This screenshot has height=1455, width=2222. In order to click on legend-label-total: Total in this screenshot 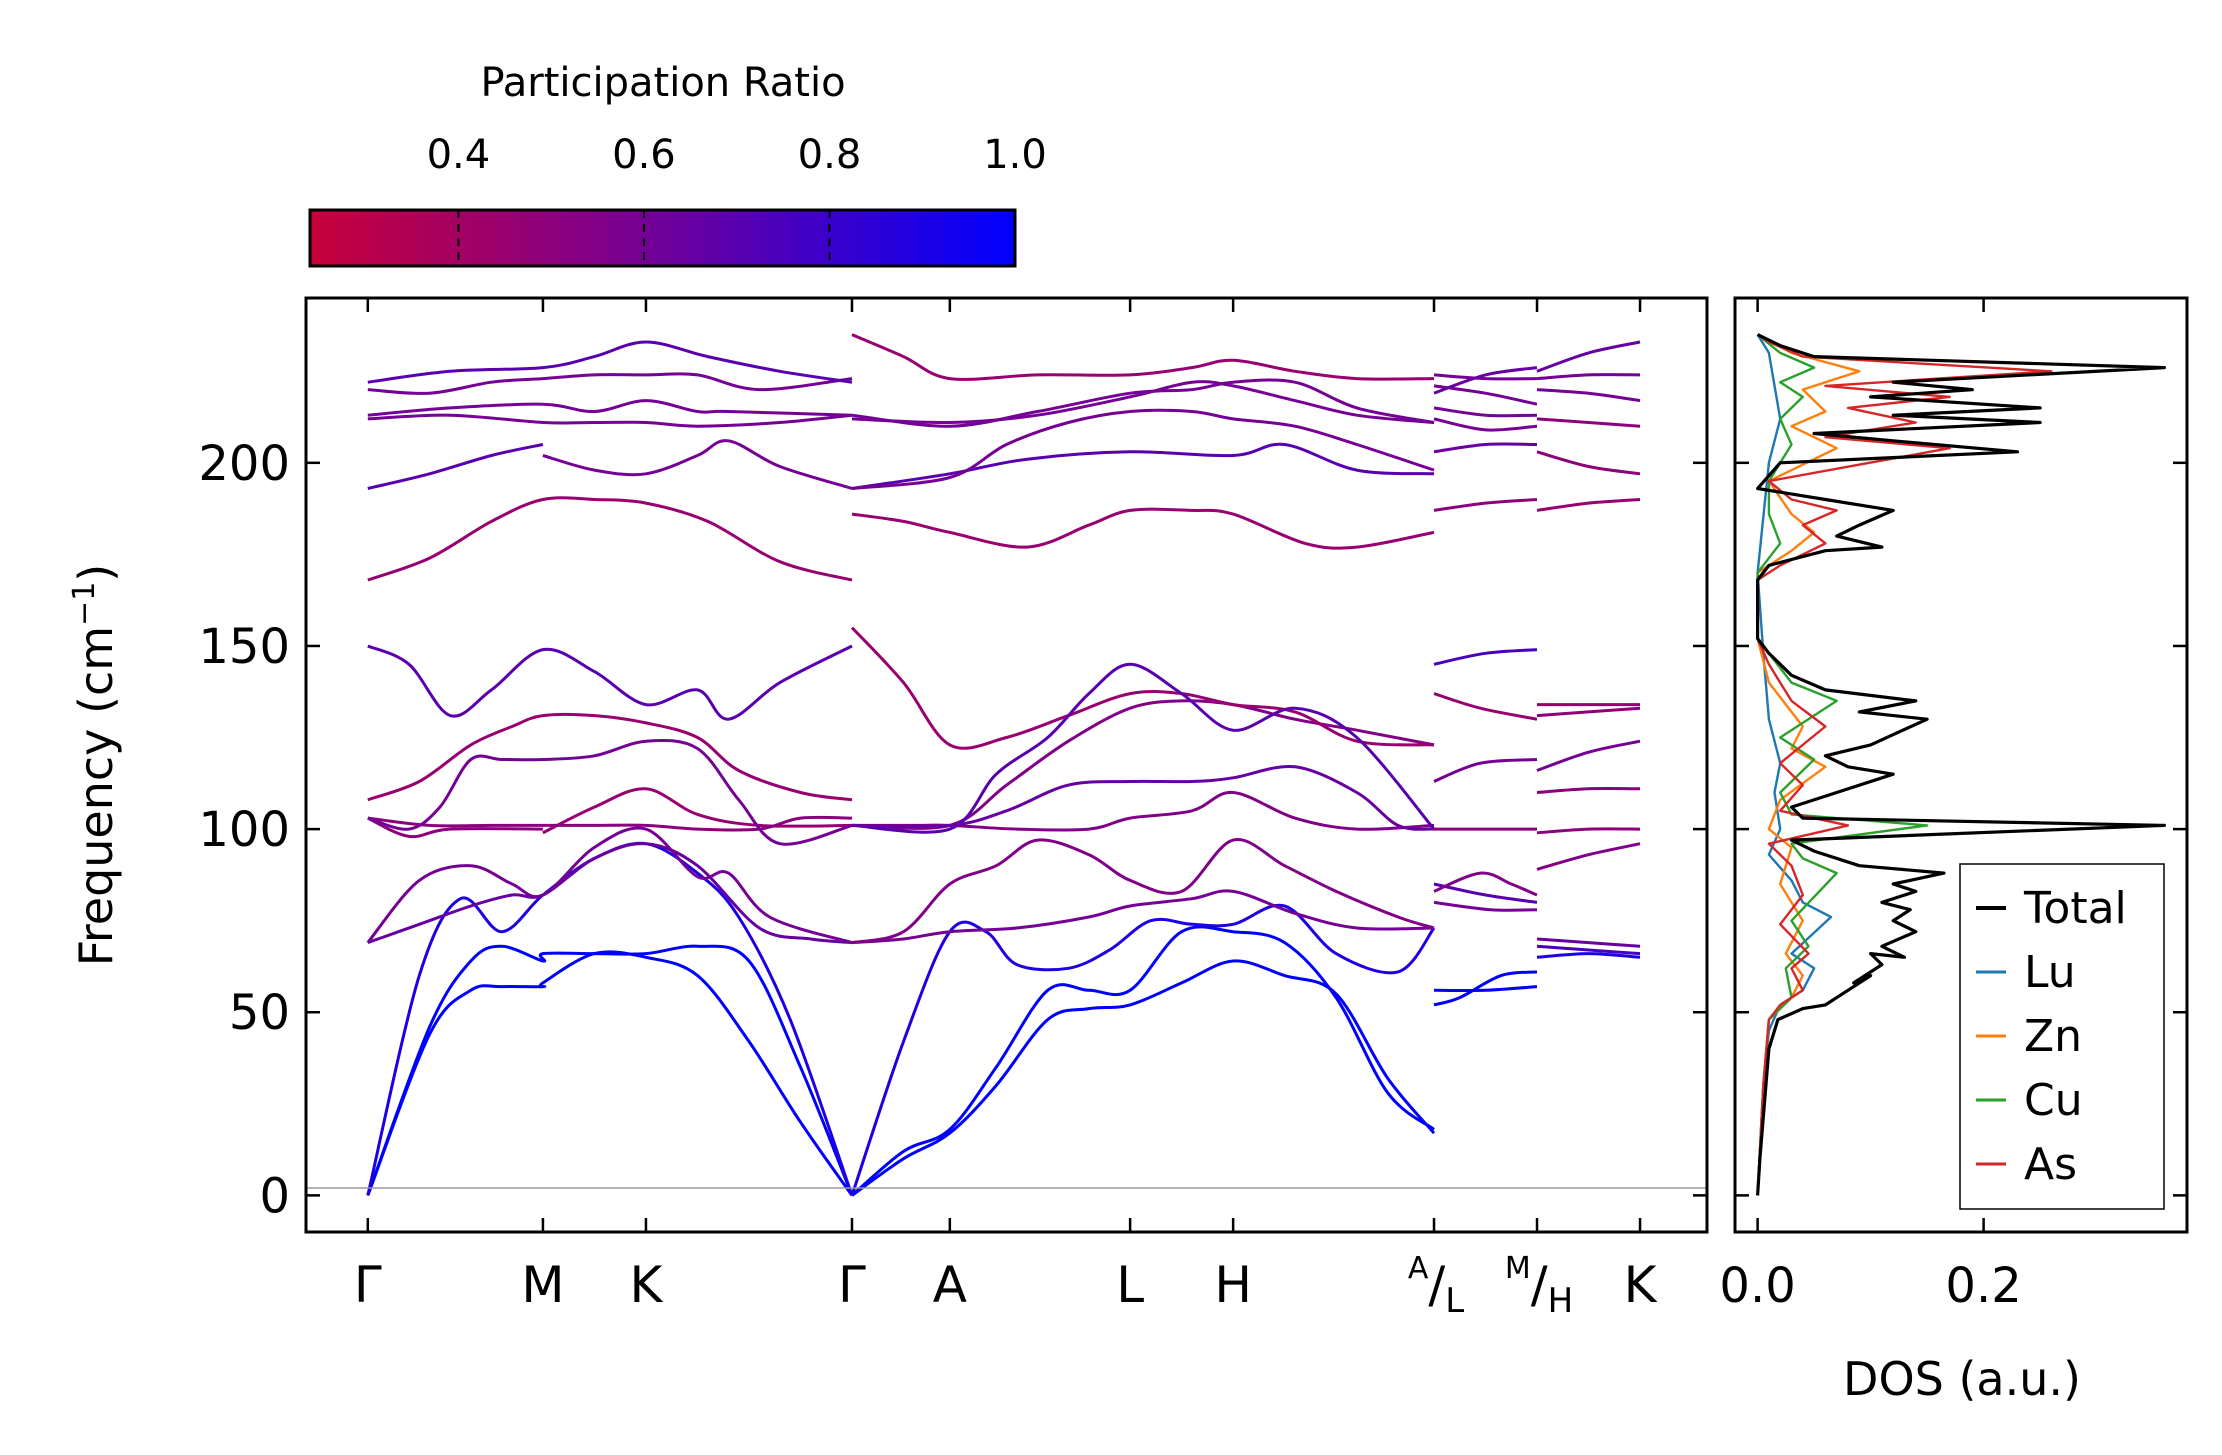, I will do `click(2075, 908)`.